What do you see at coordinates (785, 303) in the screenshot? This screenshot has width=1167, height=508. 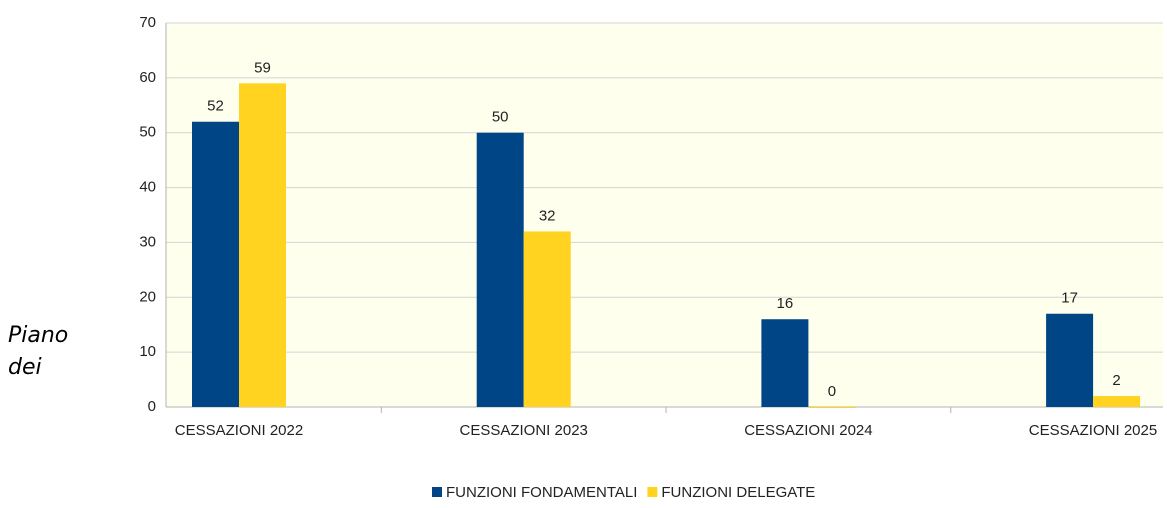 I see `data-label: 16` at bounding box center [785, 303].